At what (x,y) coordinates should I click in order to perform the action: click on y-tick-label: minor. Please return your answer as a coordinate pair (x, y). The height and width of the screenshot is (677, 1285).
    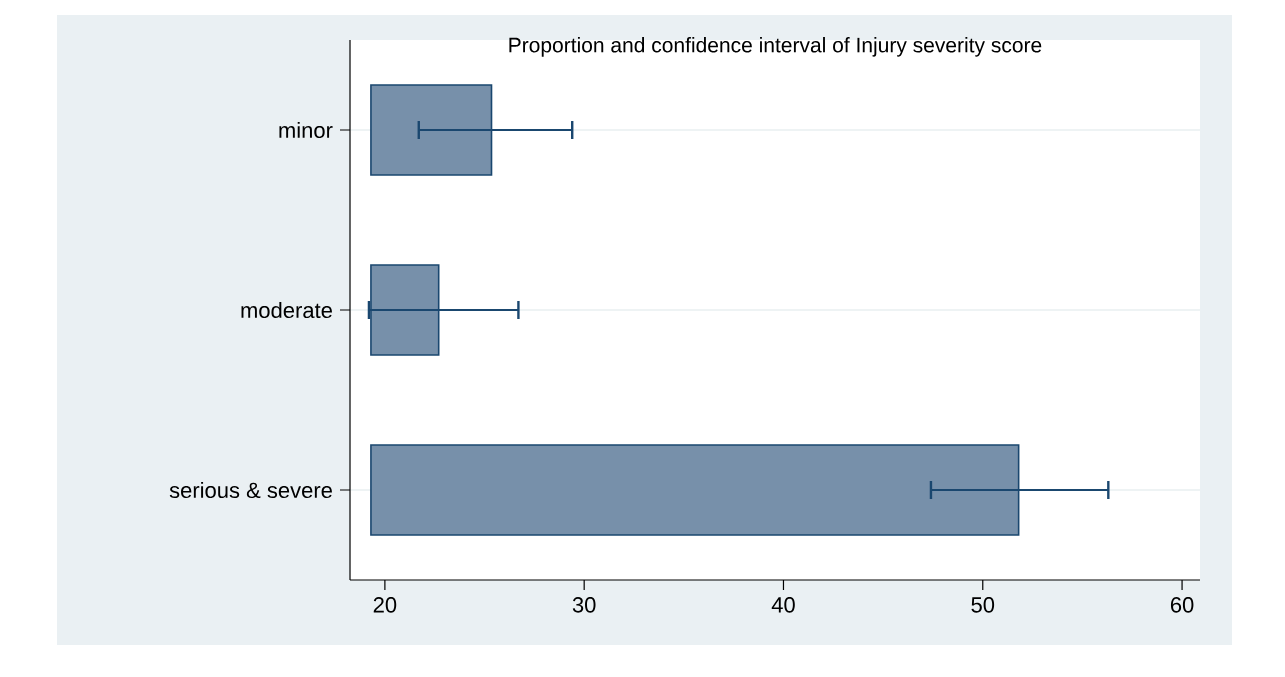
    Looking at the image, I should click on (306, 130).